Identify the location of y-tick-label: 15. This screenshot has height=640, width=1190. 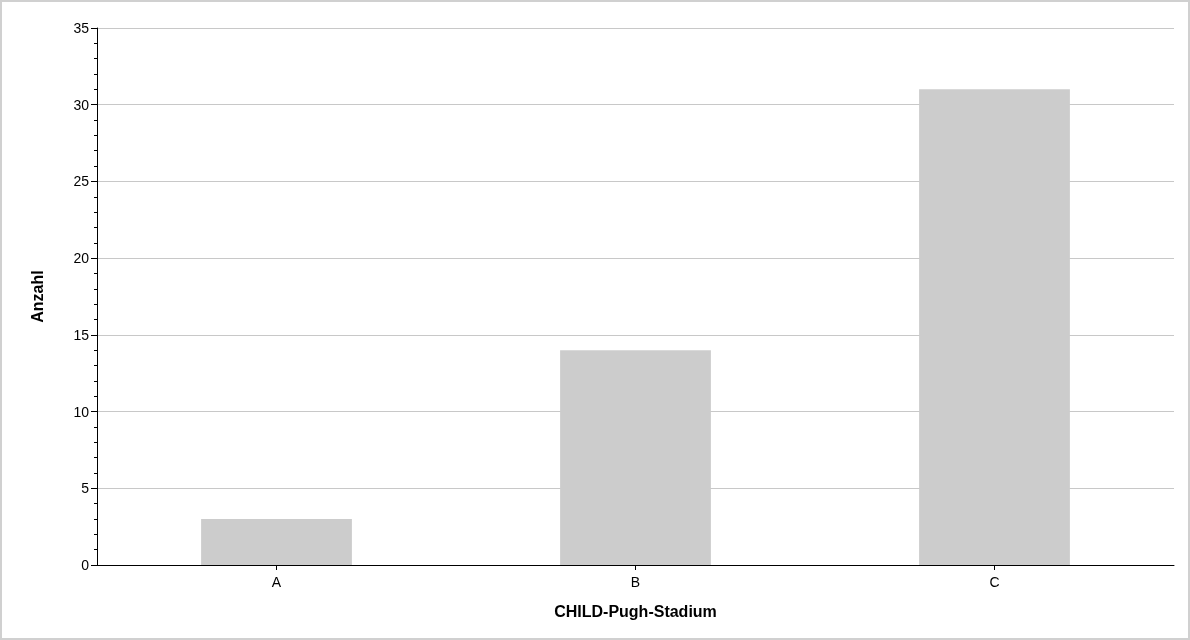
(81, 334).